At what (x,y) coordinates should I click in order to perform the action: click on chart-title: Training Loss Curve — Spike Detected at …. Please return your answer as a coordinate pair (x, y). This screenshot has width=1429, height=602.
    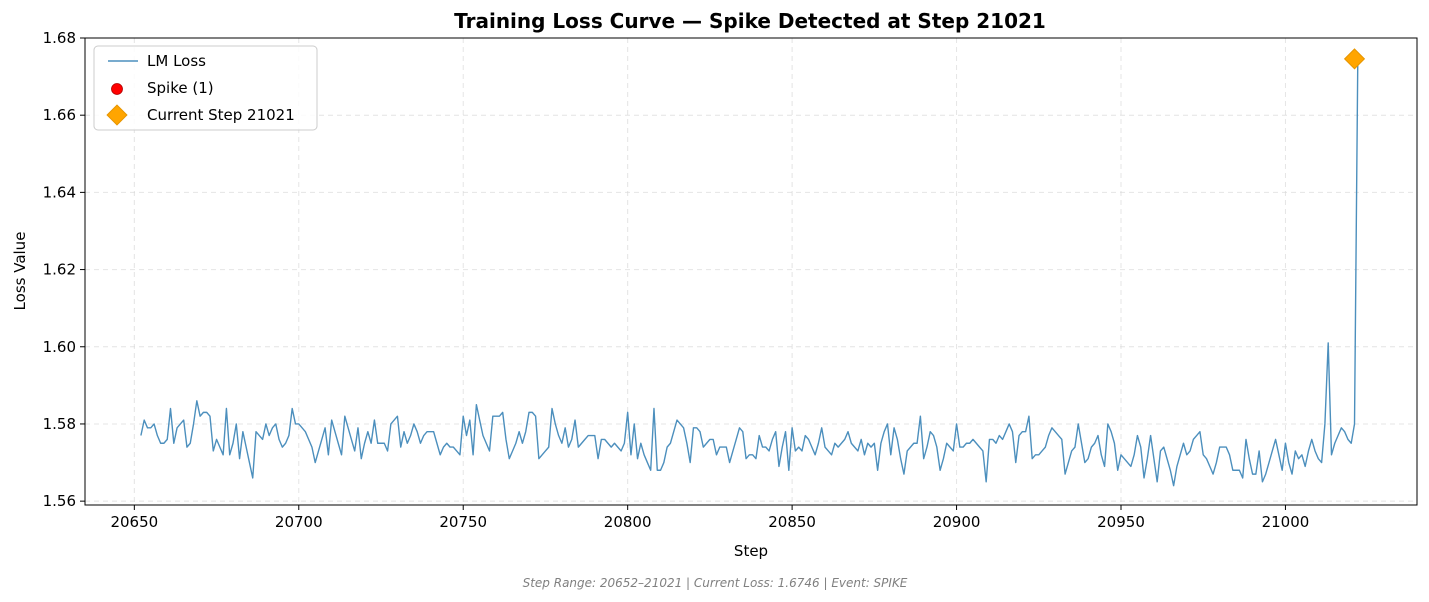
    Looking at the image, I should click on (750, 21).